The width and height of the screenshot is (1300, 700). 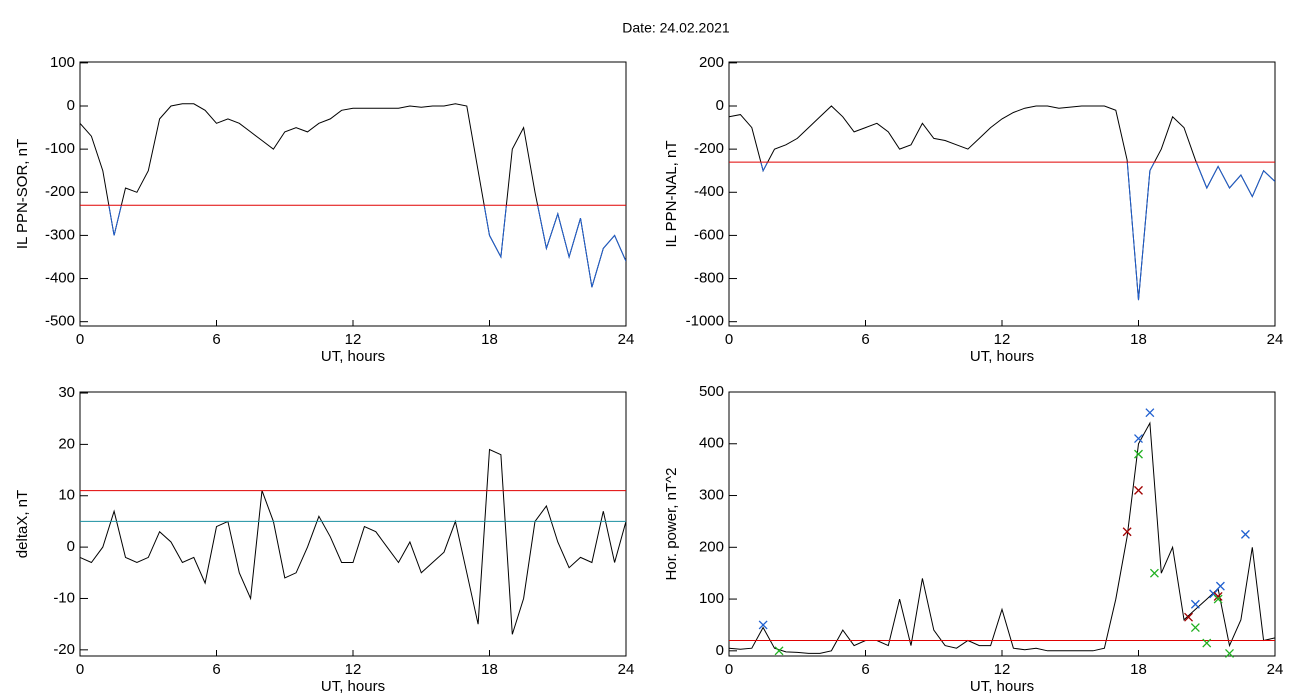 What do you see at coordinates (671, 524) in the screenshot?
I see `y-axis-label: Hor. power, nT^2` at bounding box center [671, 524].